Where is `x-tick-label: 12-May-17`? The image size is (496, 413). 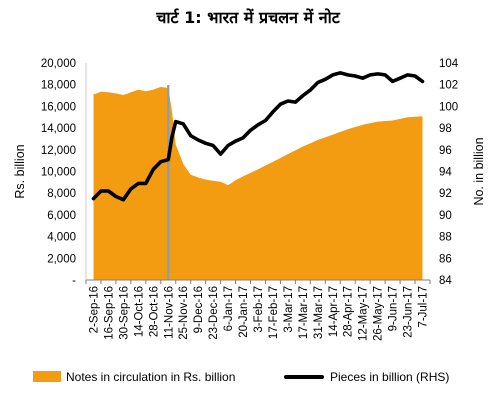
x-tick-label: 12-May-17 is located at coordinates (364, 313).